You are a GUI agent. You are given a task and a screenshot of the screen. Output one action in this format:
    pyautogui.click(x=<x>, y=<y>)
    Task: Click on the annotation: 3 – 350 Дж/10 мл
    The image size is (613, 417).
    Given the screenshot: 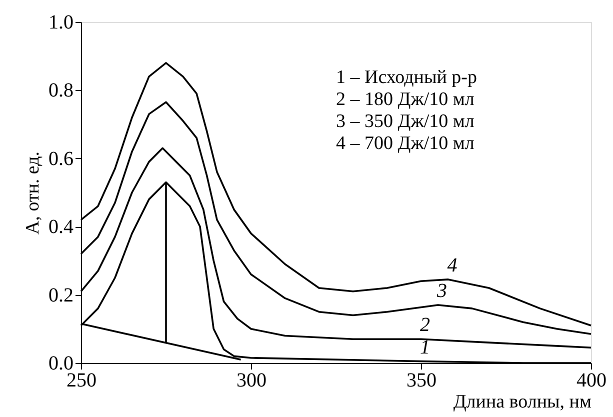 What is the action you would take?
    pyautogui.click(x=405, y=121)
    